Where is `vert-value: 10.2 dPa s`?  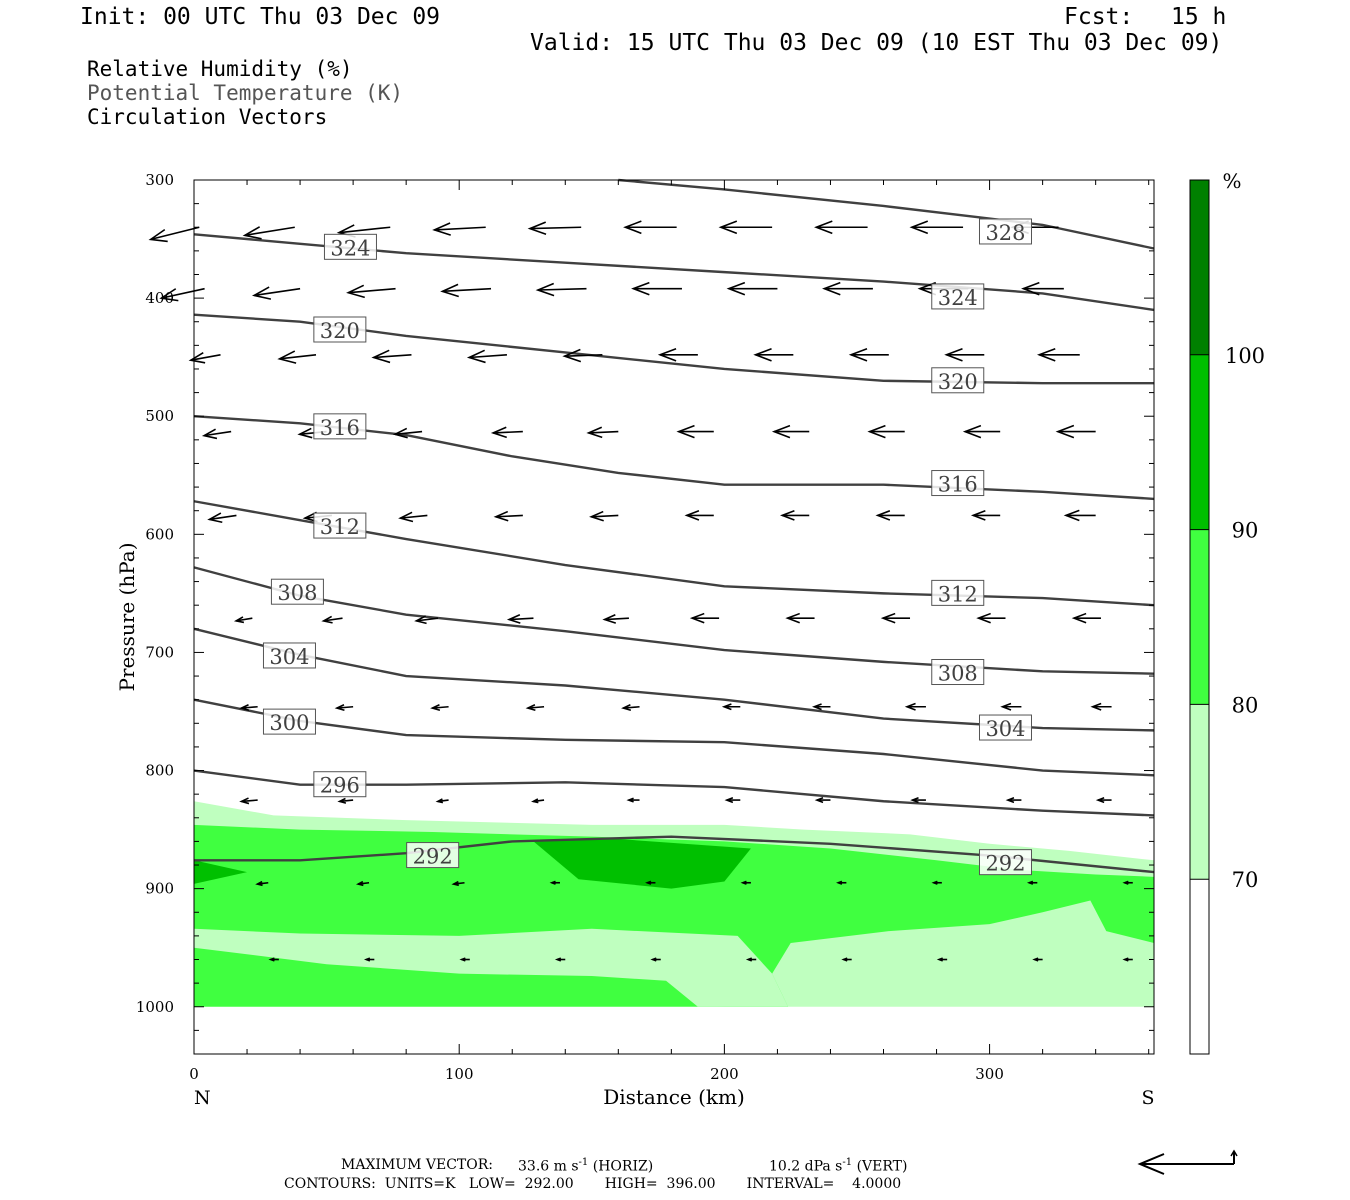 vert-value: 10.2 dPa s is located at coordinates (806, 1166).